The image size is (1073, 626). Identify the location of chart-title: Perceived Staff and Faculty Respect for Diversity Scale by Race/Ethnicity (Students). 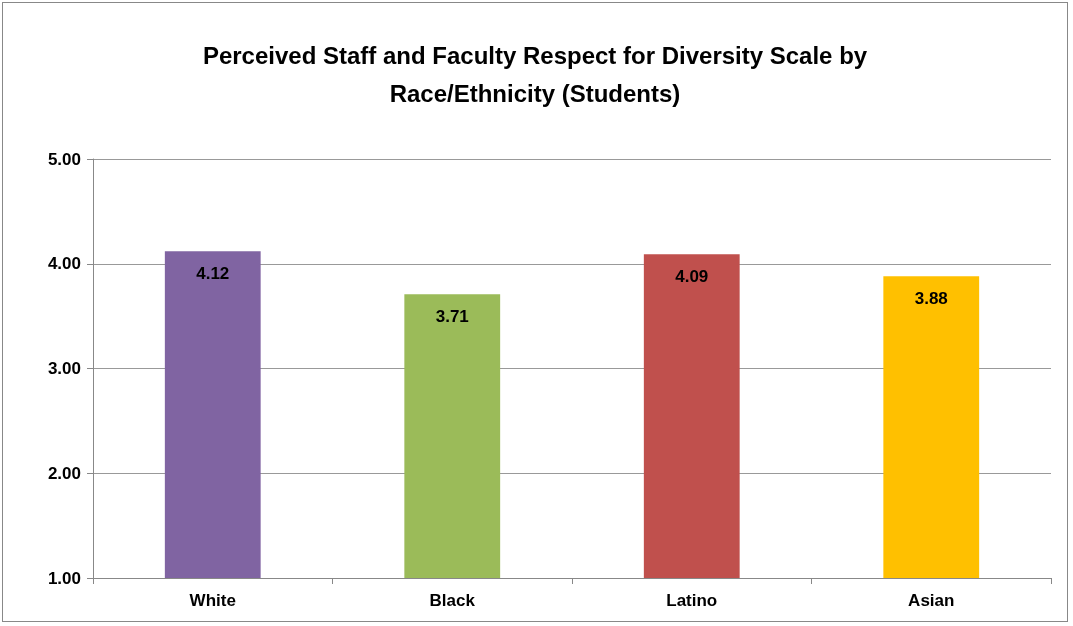
(535, 74).